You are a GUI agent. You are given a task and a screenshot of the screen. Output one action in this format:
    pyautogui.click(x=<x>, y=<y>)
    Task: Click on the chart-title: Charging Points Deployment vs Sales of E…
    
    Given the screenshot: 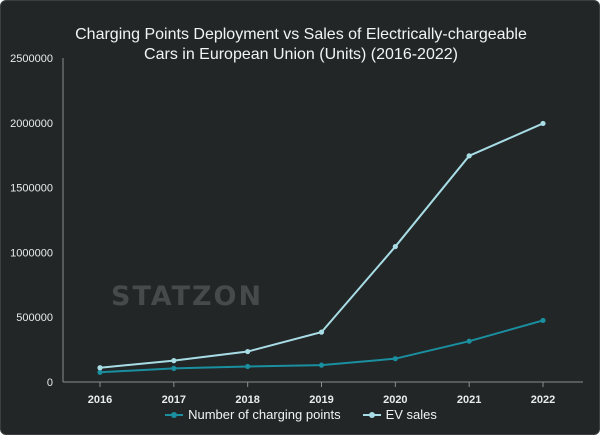 What is the action you would take?
    pyautogui.click(x=300, y=45)
    